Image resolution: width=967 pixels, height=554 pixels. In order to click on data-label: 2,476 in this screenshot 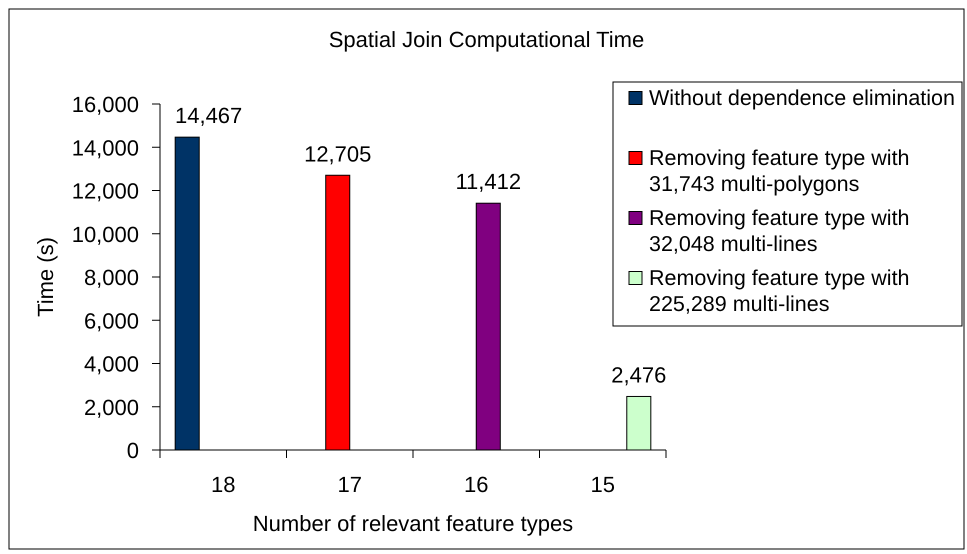, I will do `click(638, 375)`.